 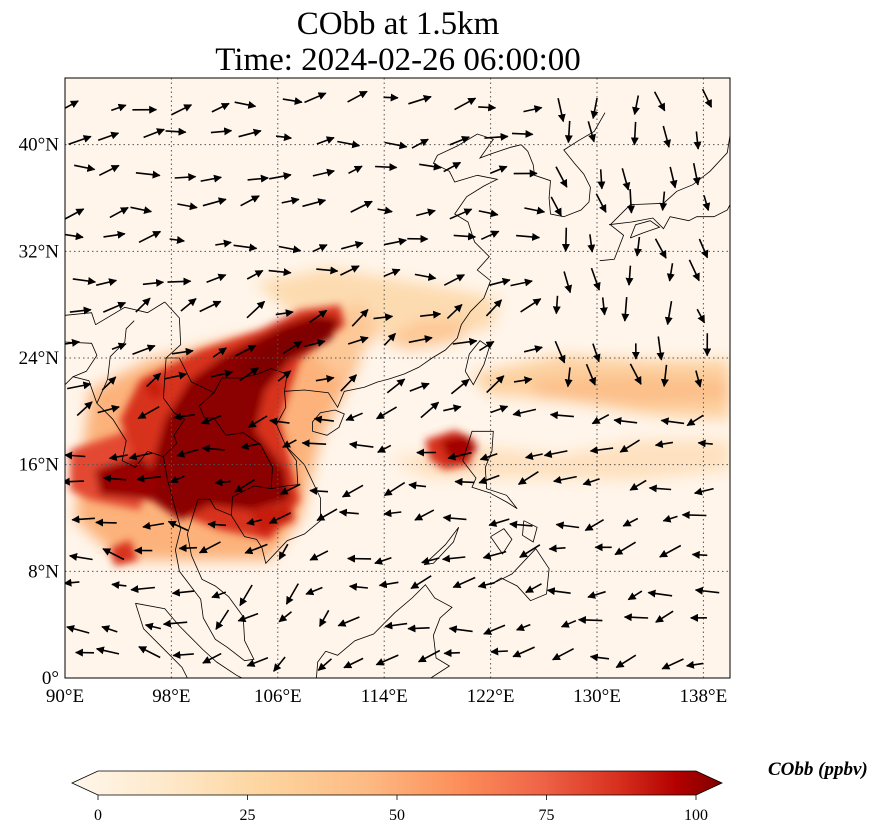 What do you see at coordinates (248, 815) in the screenshot?
I see `colorbar-tick-label: 25` at bounding box center [248, 815].